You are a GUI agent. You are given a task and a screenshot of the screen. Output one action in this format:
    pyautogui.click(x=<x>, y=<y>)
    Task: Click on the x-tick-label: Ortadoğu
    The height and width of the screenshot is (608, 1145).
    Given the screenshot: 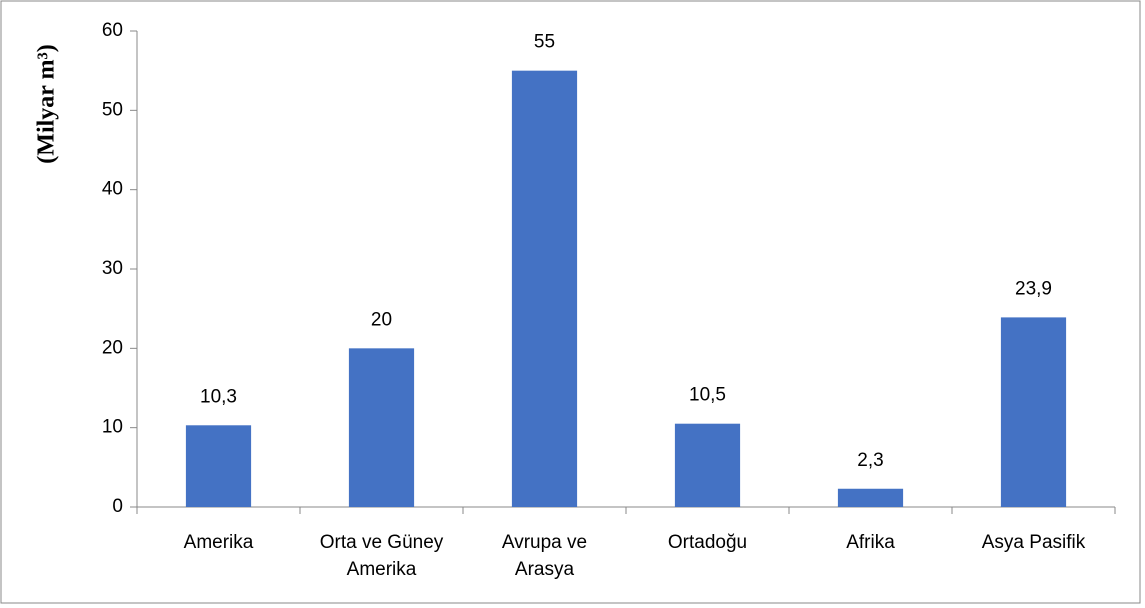 What is the action you would take?
    pyautogui.click(x=707, y=542)
    